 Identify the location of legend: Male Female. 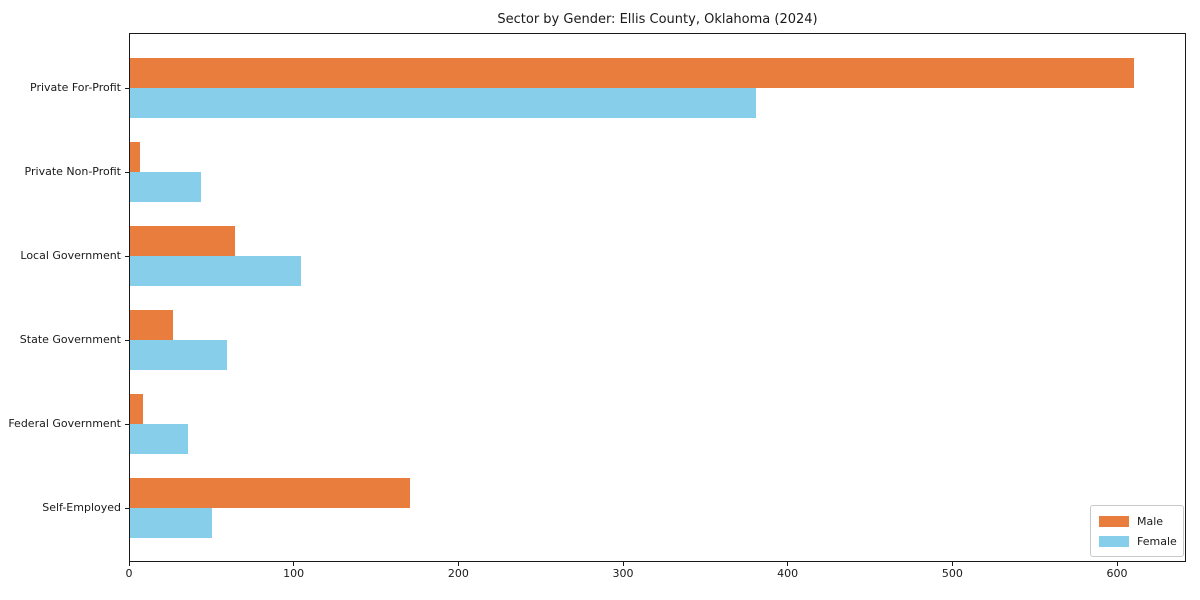
(1137, 531).